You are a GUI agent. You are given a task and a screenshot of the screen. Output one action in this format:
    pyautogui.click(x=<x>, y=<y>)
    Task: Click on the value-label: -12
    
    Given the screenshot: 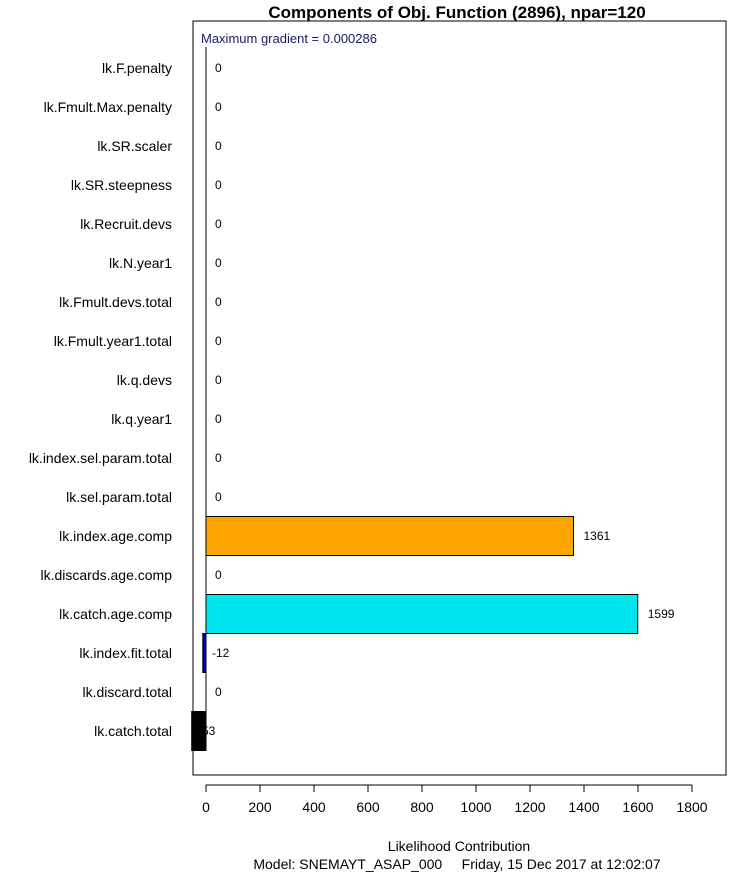 What is the action you would take?
    pyautogui.click(x=221, y=653)
    